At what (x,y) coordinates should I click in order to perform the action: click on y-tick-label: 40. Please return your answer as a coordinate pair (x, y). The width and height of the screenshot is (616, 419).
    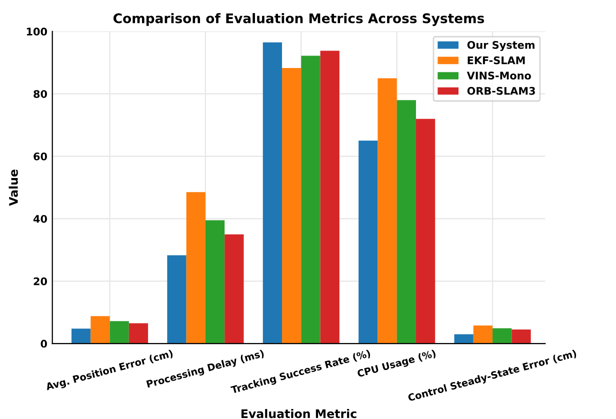
    Looking at the image, I should click on (40, 218).